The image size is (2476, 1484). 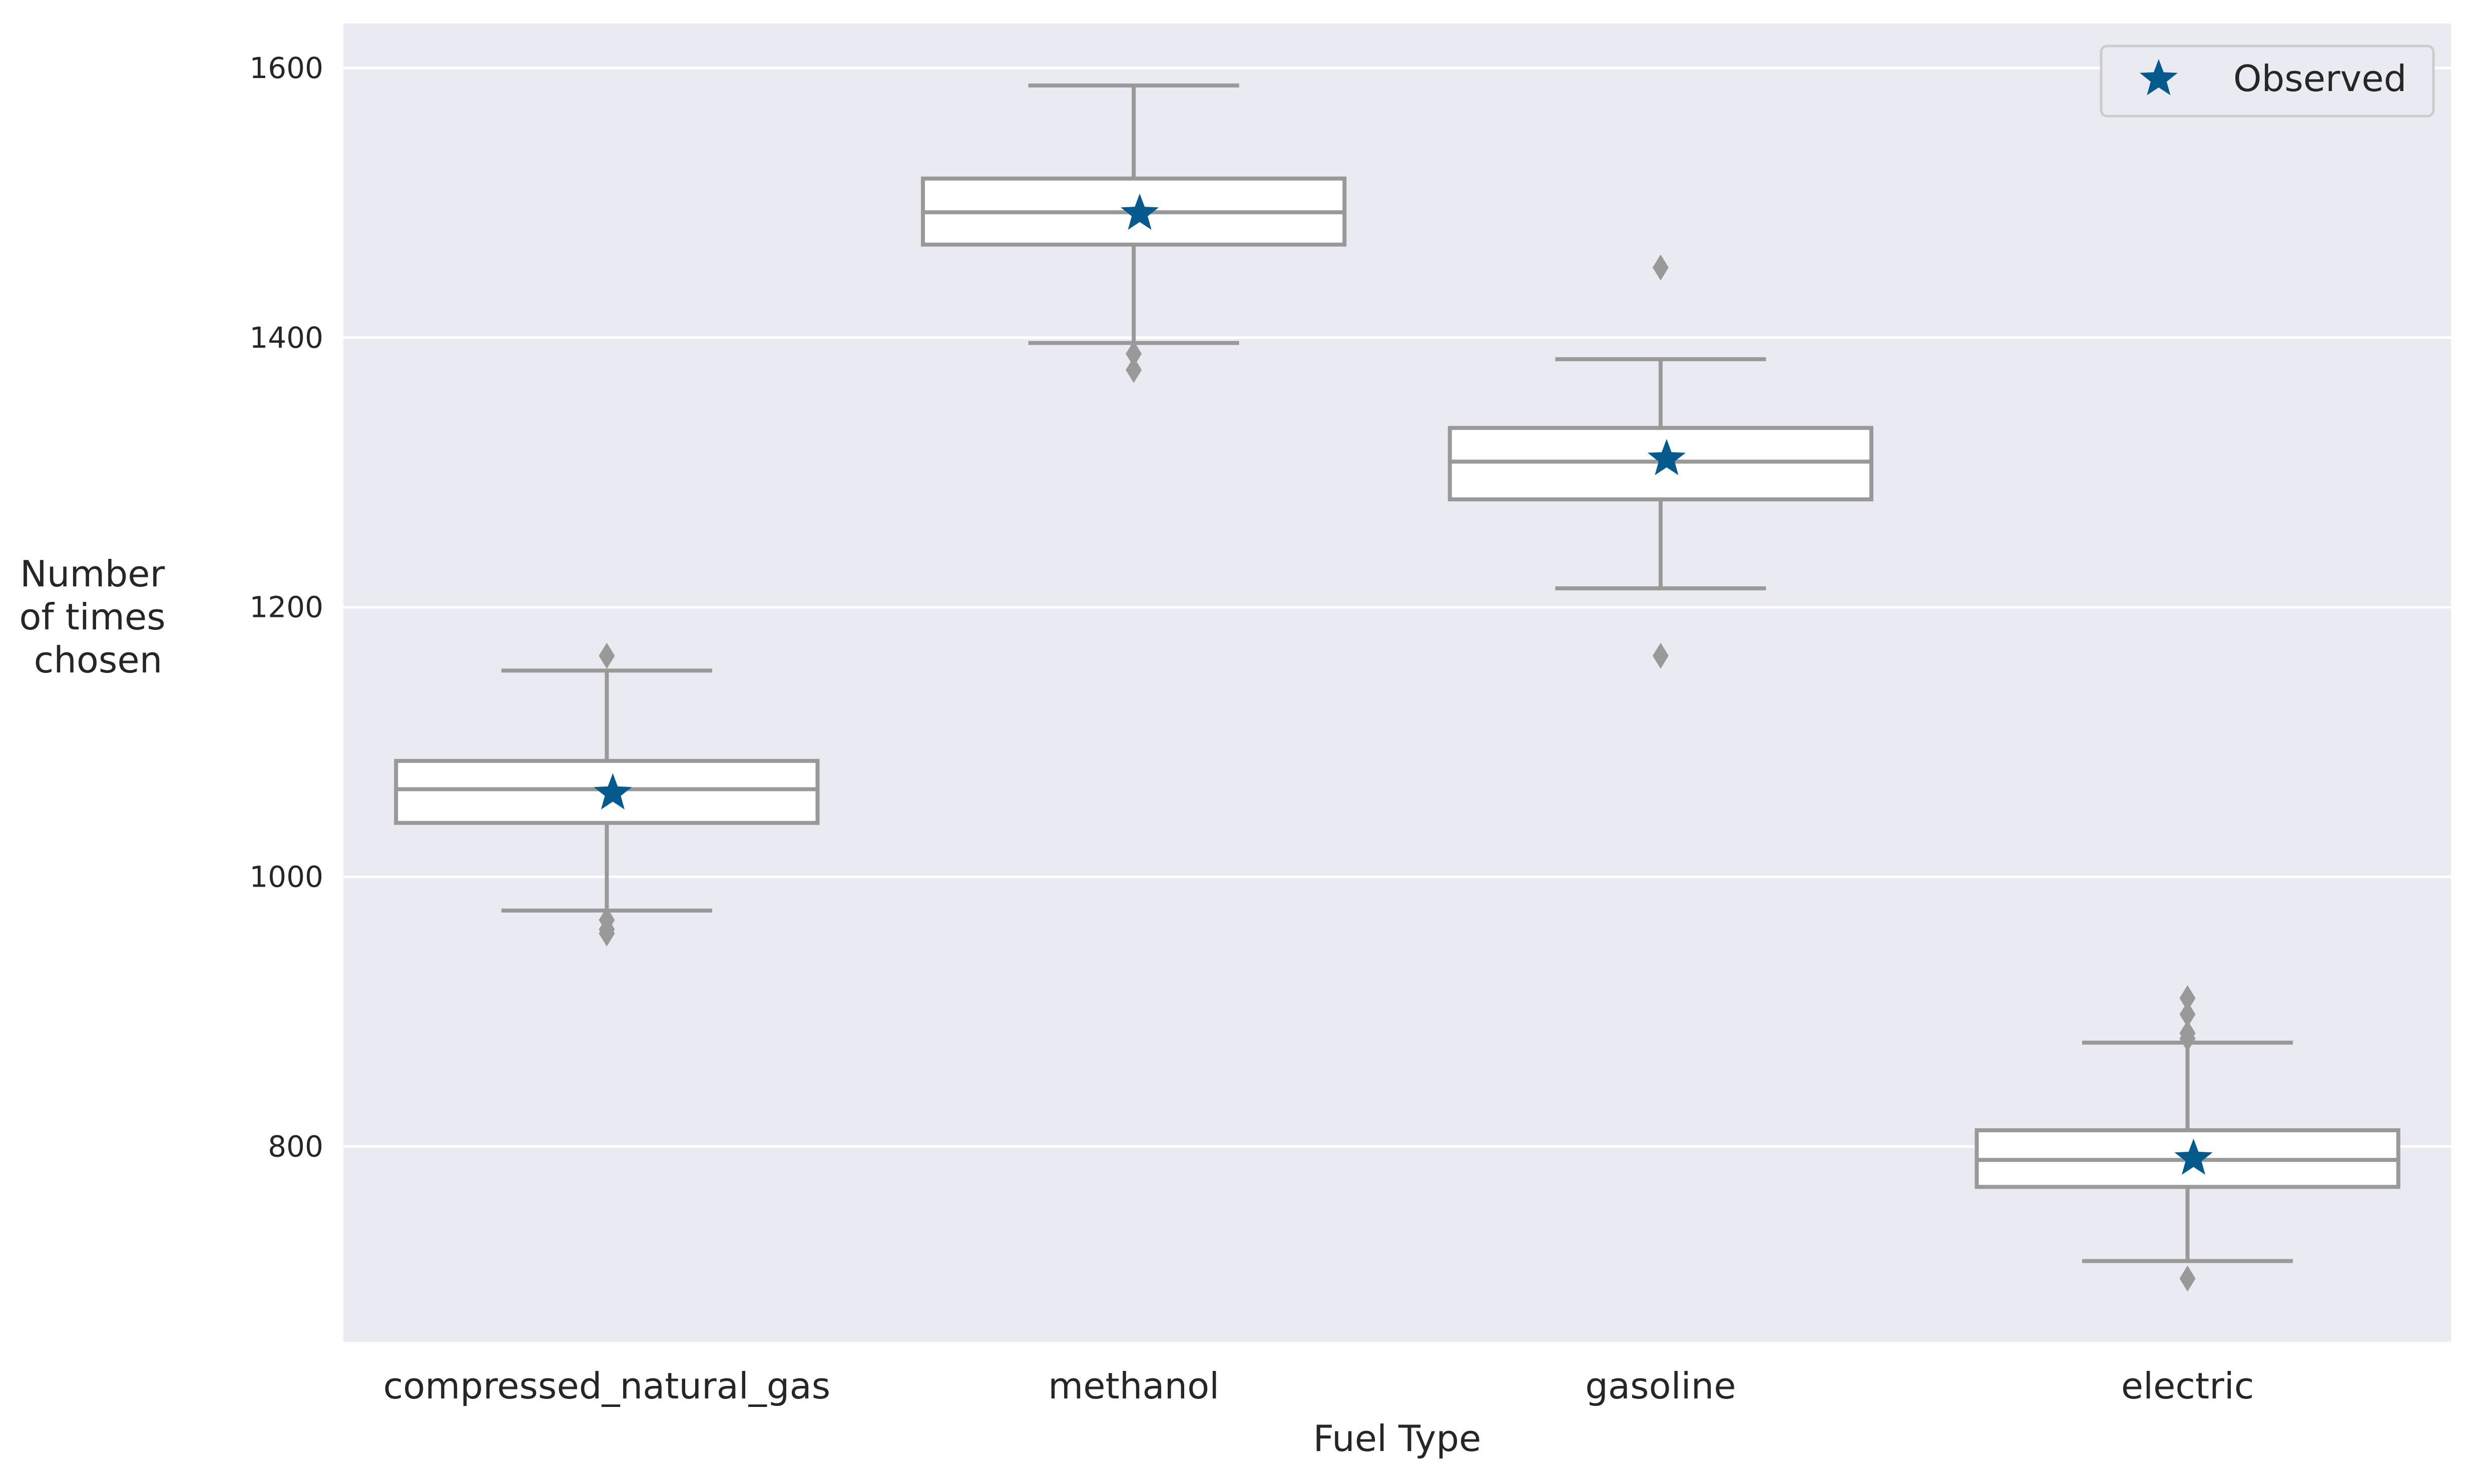 I want to click on x-tick-label: methanol, so click(x=1133, y=1386).